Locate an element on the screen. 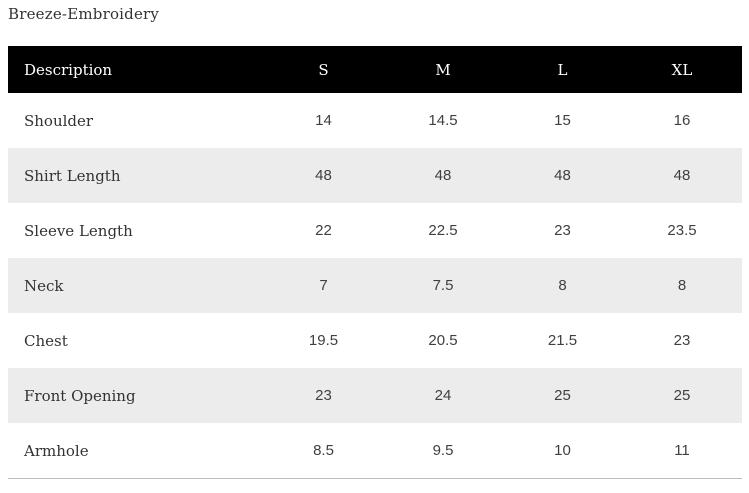 This screenshot has height=493, width=749. size-value: 21.5 is located at coordinates (562, 340).